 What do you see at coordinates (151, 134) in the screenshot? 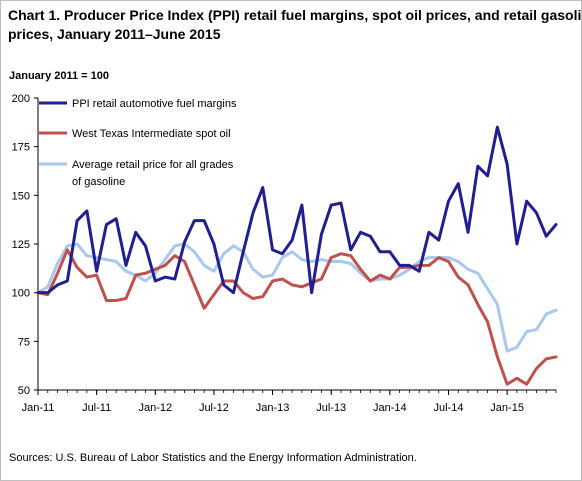
I see `legend-label-wti: West Texas Intermediate spot oil` at bounding box center [151, 134].